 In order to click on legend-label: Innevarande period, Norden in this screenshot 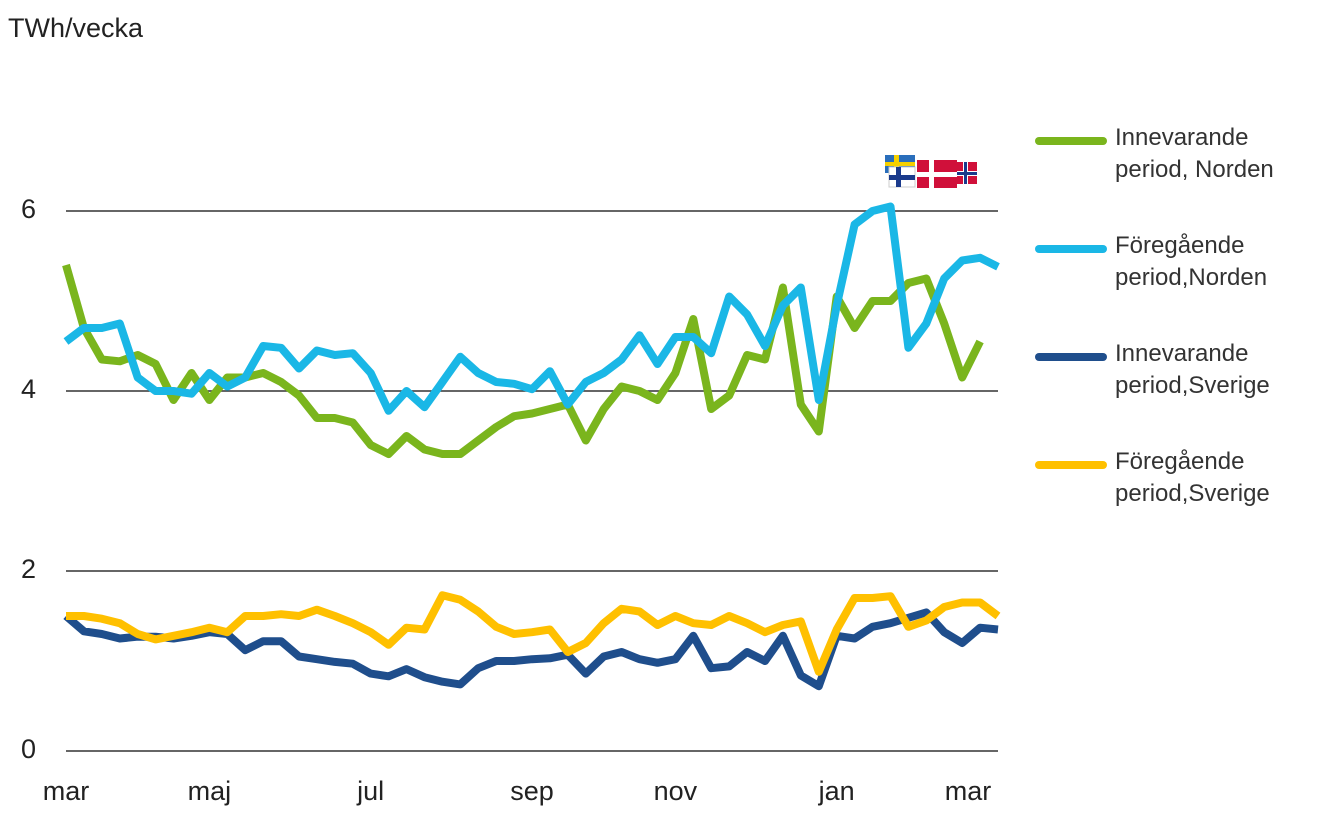, I will do `click(1194, 153)`.